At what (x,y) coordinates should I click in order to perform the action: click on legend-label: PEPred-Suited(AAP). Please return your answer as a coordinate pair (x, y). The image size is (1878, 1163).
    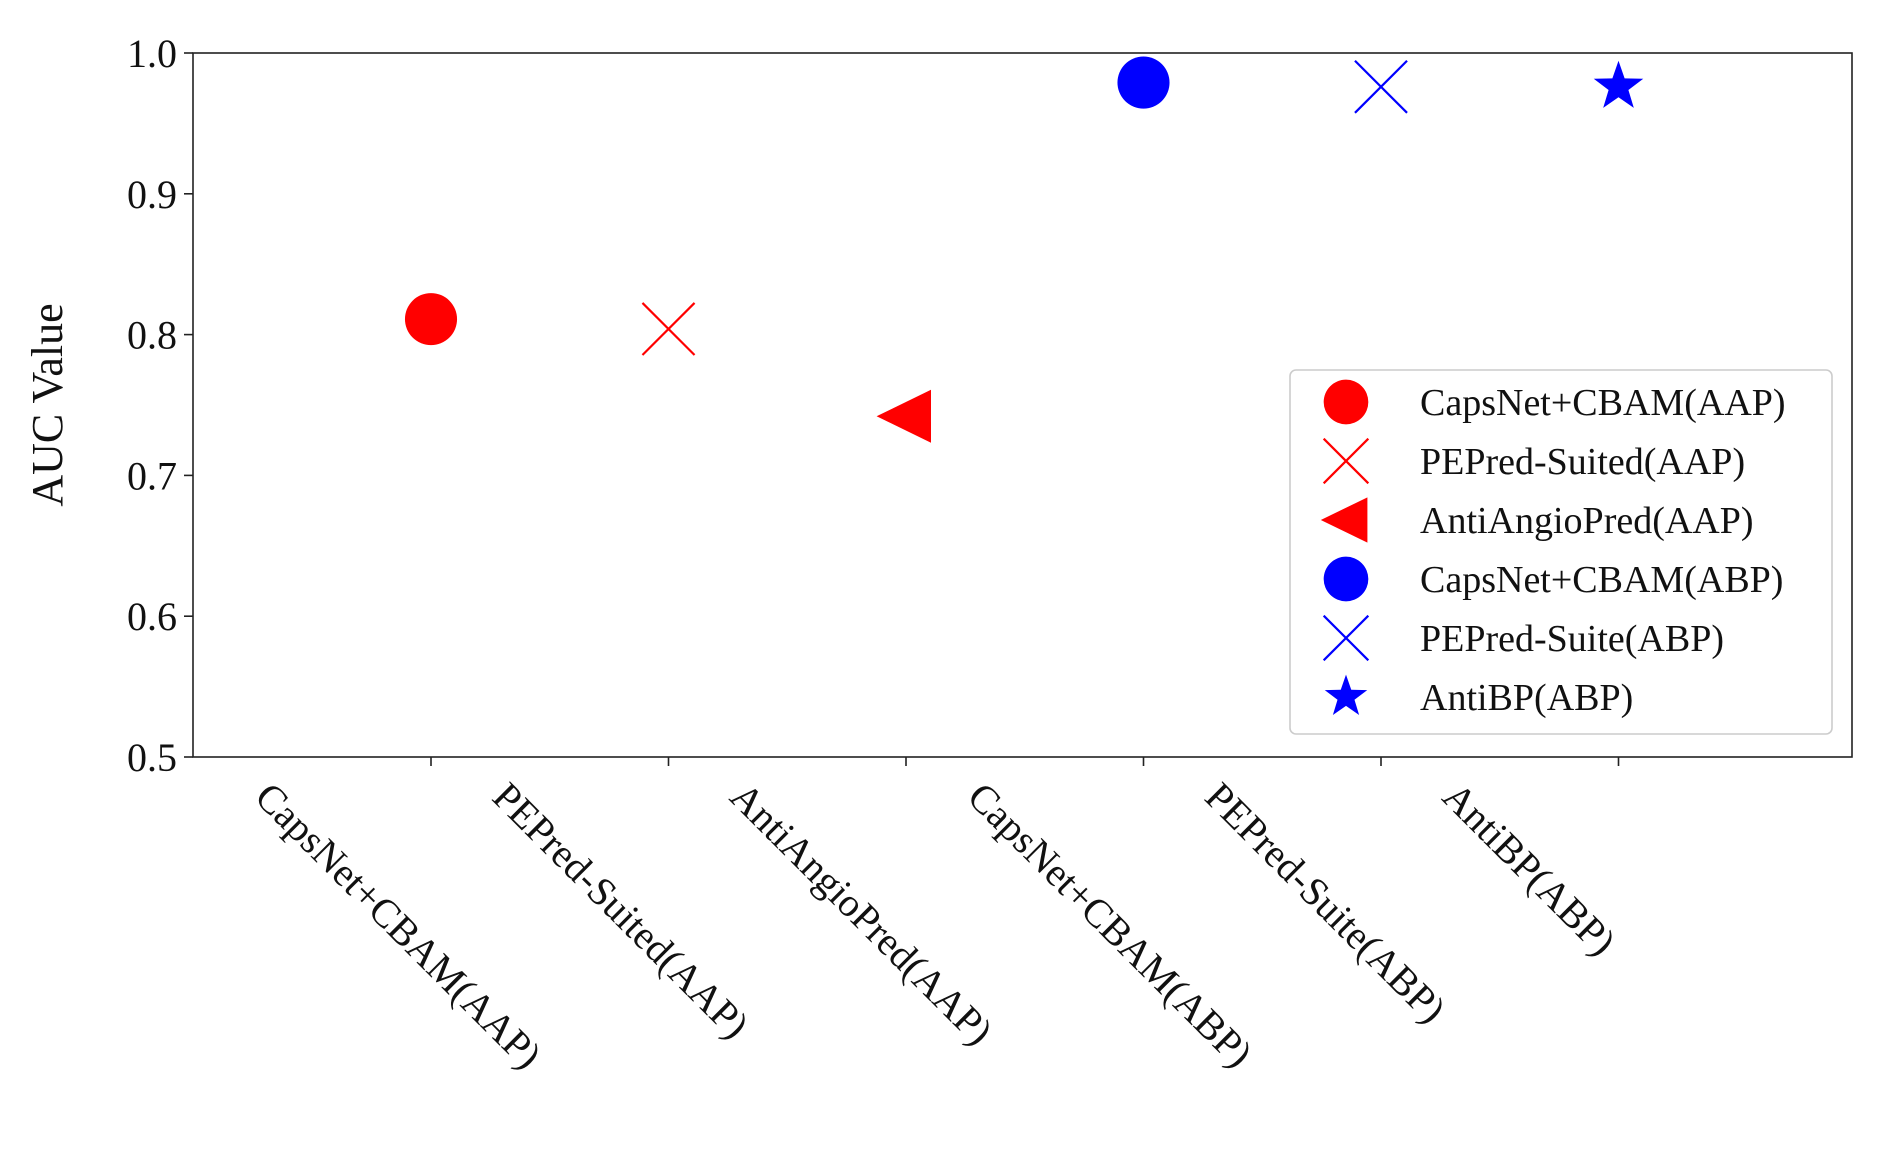
    Looking at the image, I should click on (1582, 462).